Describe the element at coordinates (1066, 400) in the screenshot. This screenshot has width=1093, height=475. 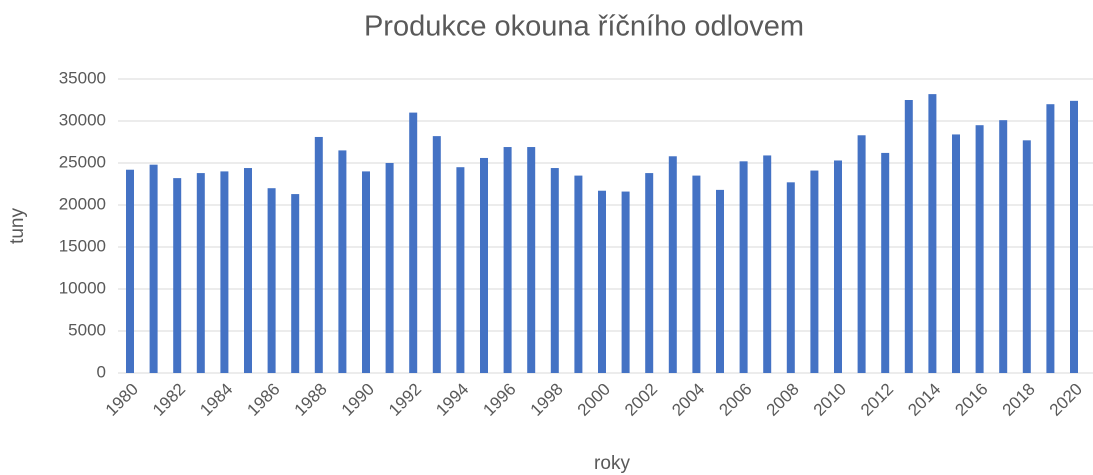
I see `x-tick-label: 2020` at that location.